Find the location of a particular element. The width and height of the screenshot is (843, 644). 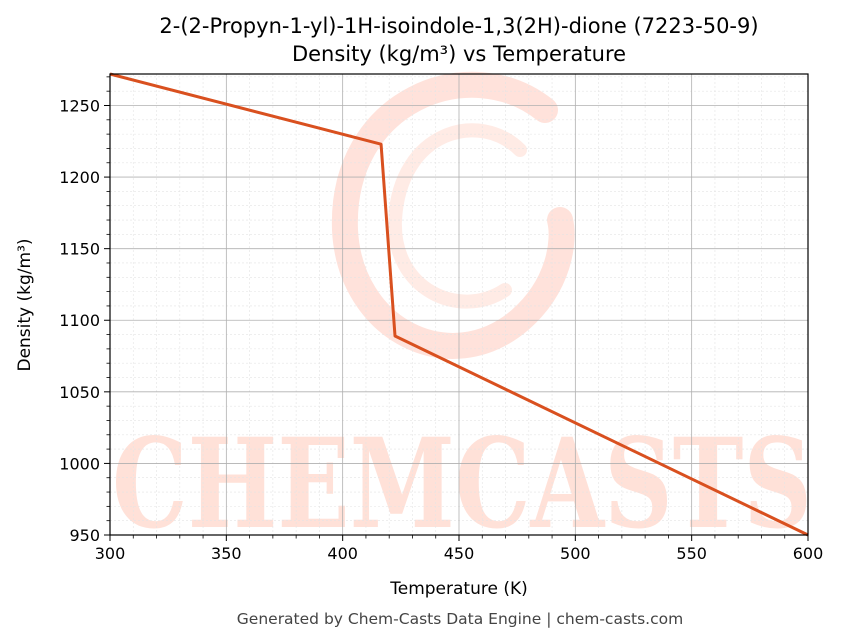

y-axis-label: Density (kg/m³) is located at coordinates (25, 304).